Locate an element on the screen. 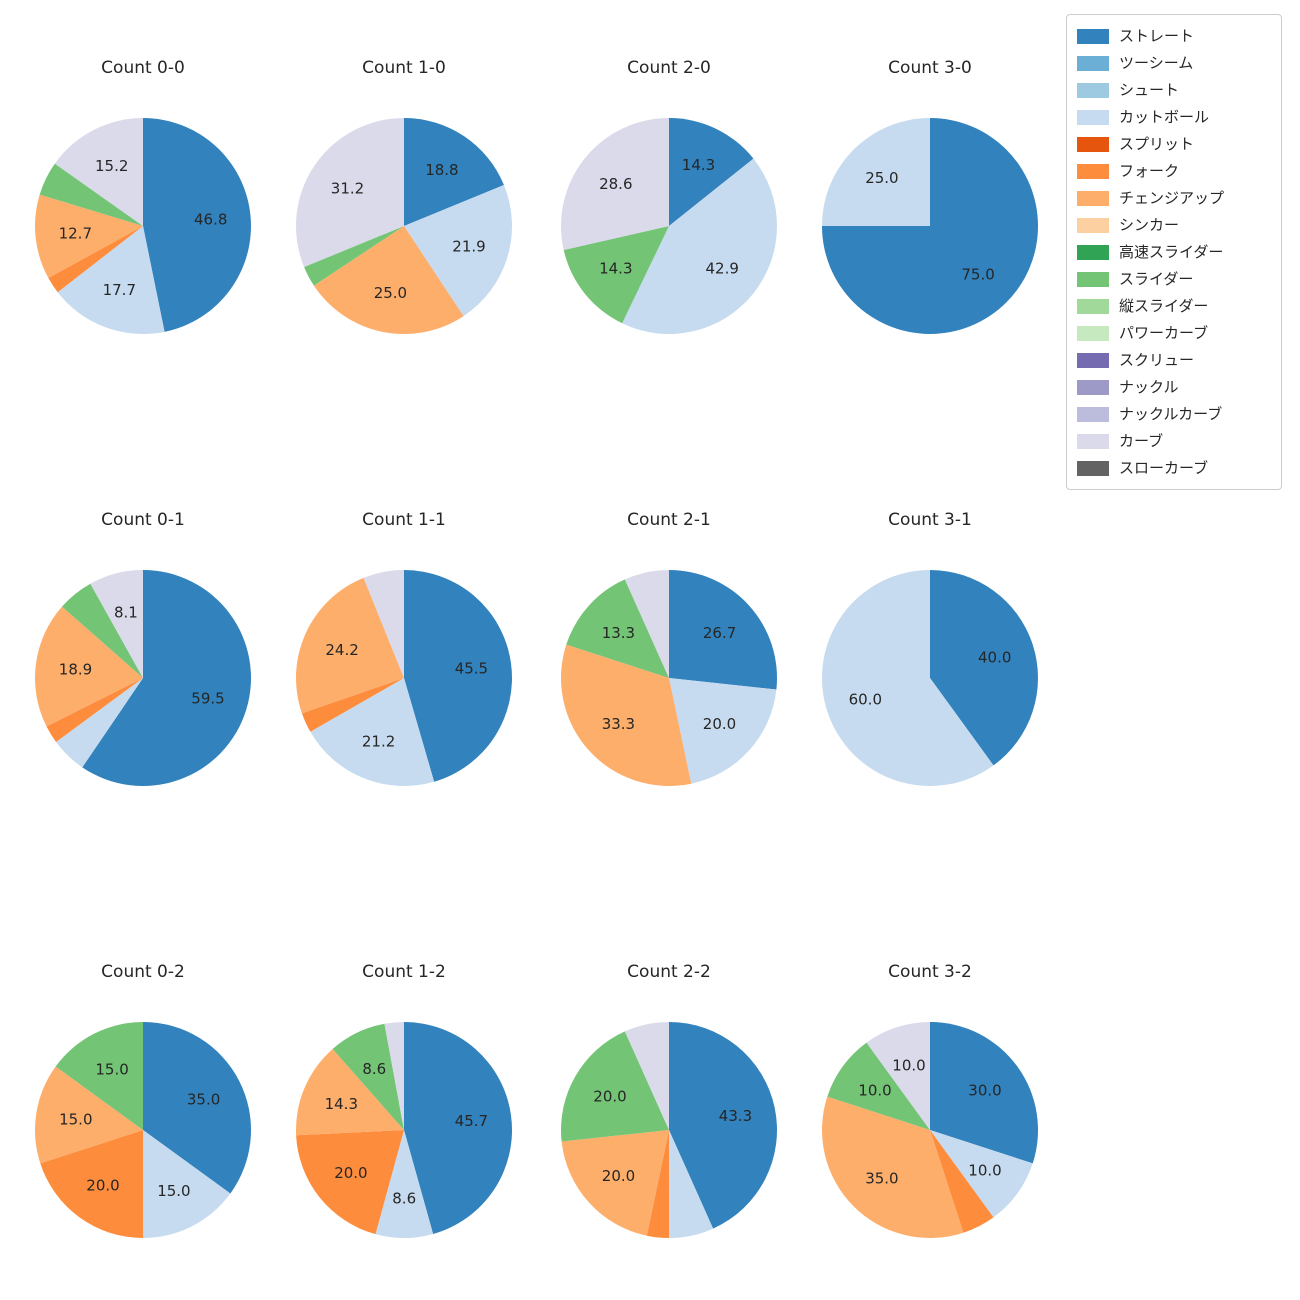 The height and width of the screenshot is (1300, 1300). pie-cell: Count 0-0 46.8 17.7 12.7 15.2 is located at coordinates (143, 190).